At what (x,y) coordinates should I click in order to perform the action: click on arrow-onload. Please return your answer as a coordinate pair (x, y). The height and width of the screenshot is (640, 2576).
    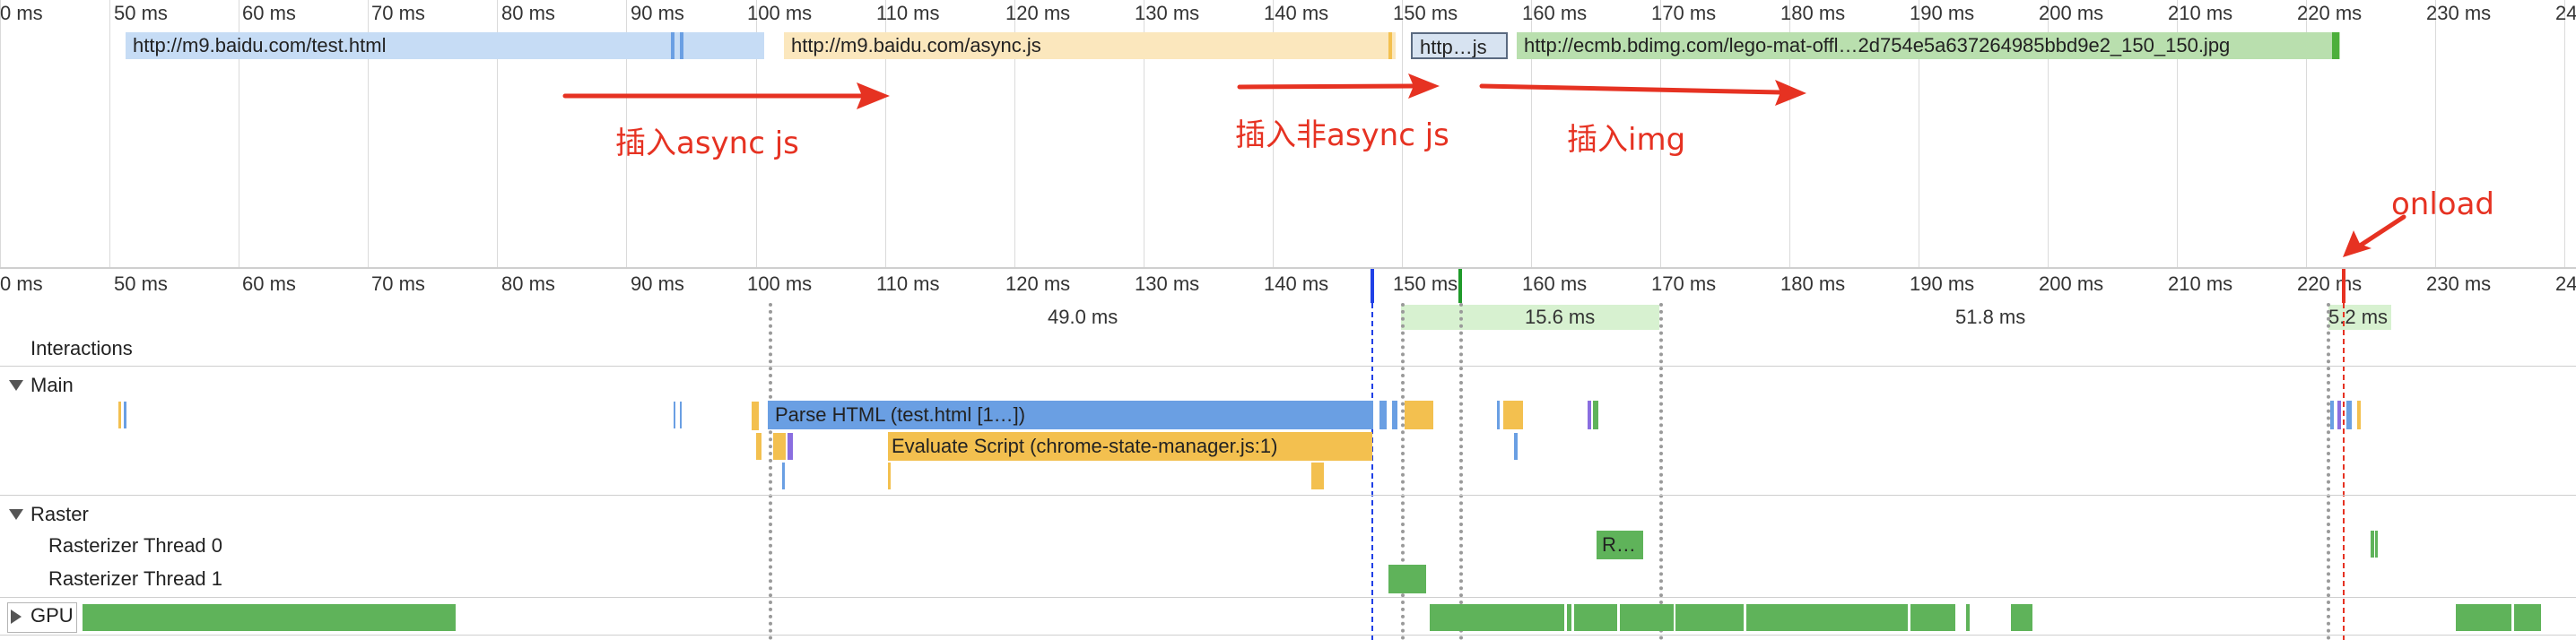
    Looking at the image, I should click on (2379, 233).